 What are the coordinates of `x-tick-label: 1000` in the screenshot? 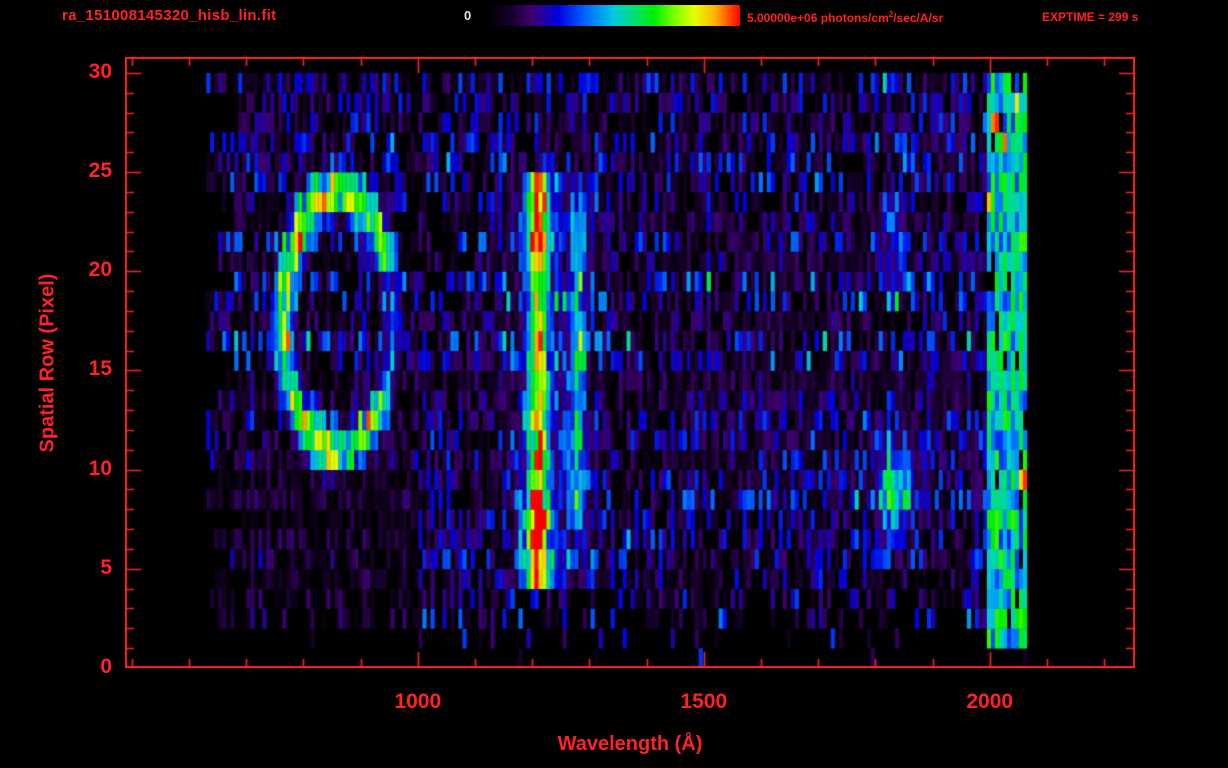 It's located at (418, 701).